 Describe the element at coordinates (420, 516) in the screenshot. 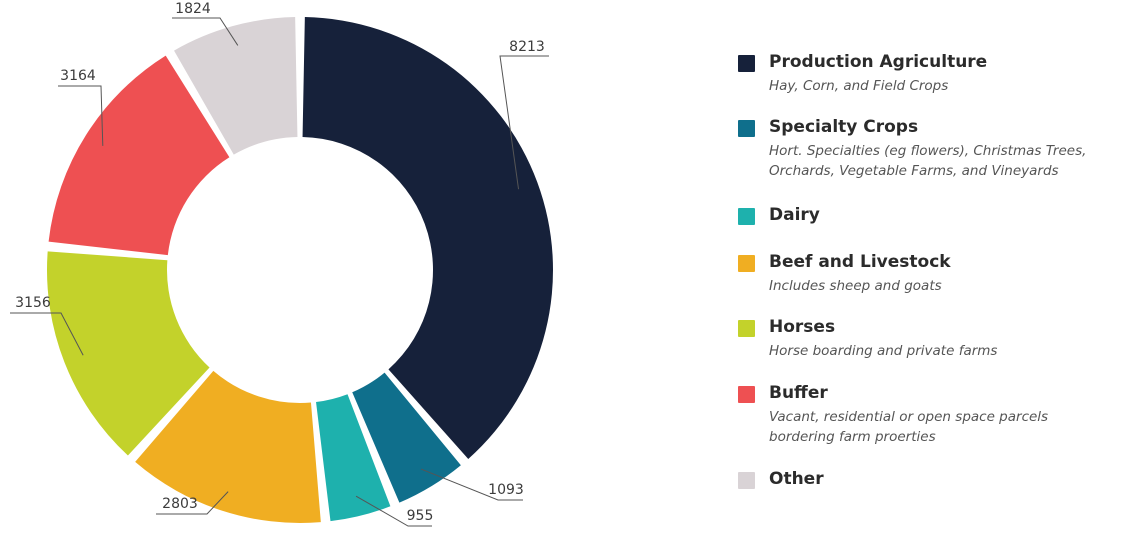

I see `data-label-dairy: 955` at that location.